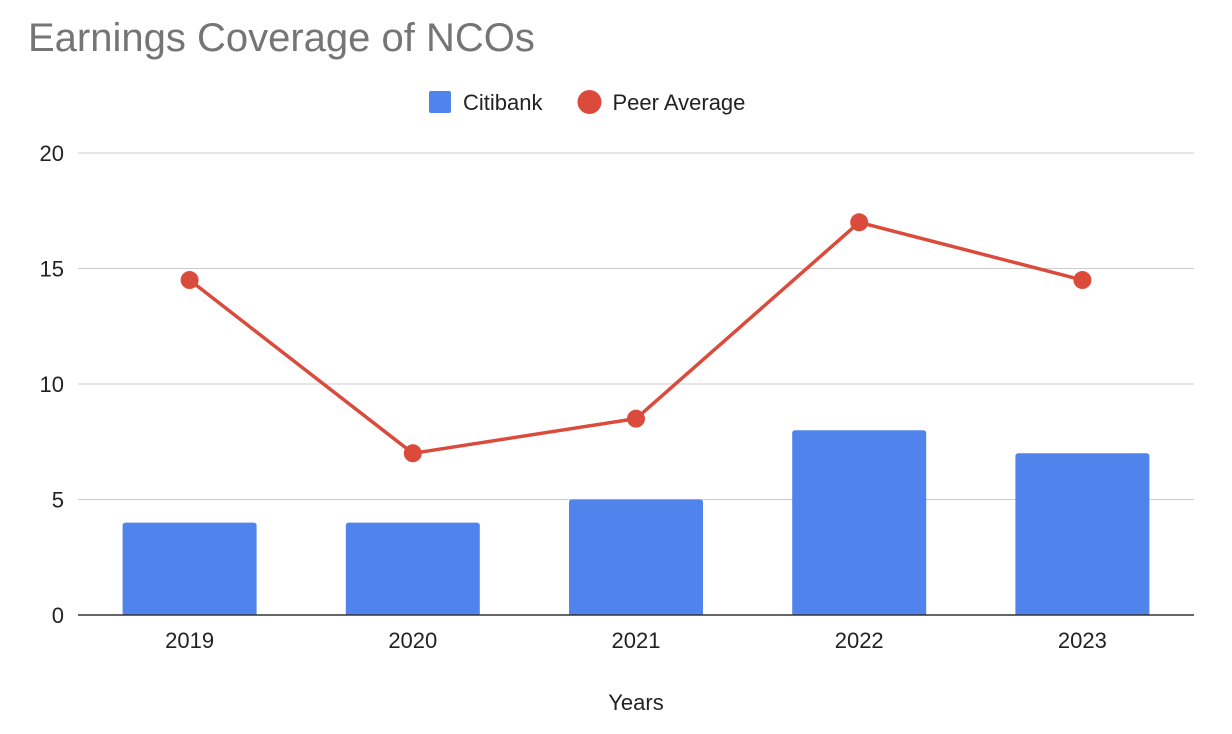 Image resolution: width=1232 pixels, height=734 pixels. I want to click on x-tick-label: 2019, so click(189, 640).